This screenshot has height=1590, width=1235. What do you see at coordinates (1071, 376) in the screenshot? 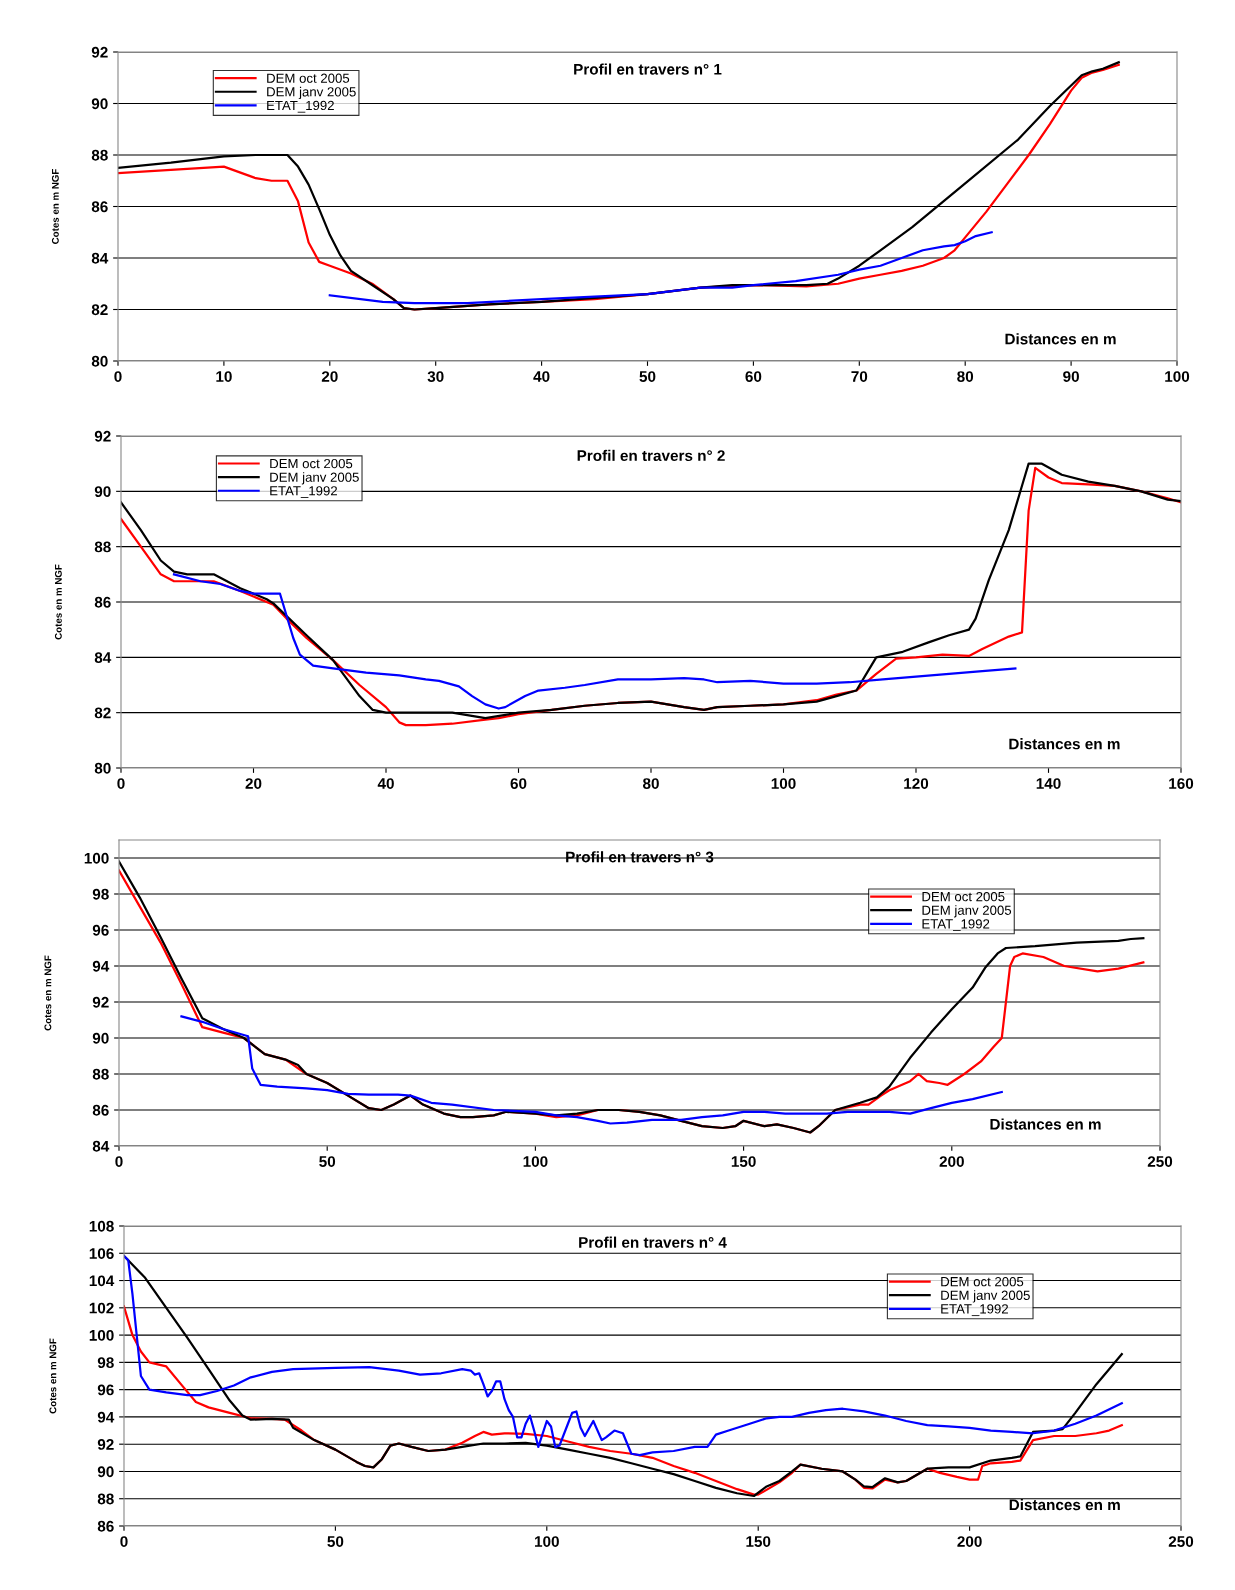
I see `x-tick-label: 90` at bounding box center [1071, 376].